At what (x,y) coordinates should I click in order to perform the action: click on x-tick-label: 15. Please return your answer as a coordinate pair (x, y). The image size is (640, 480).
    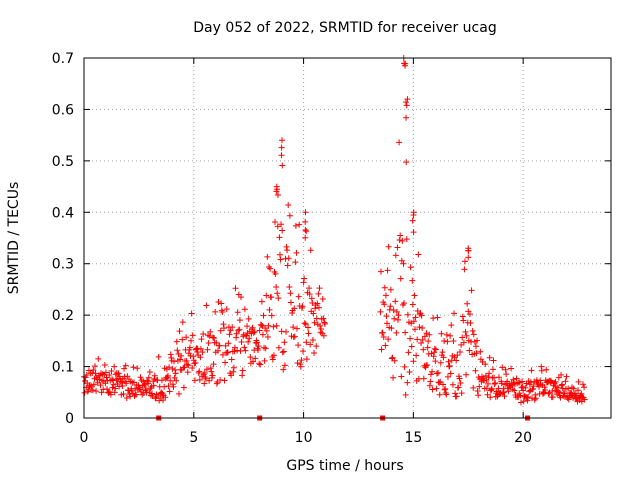
    Looking at the image, I should click on (413, 438).